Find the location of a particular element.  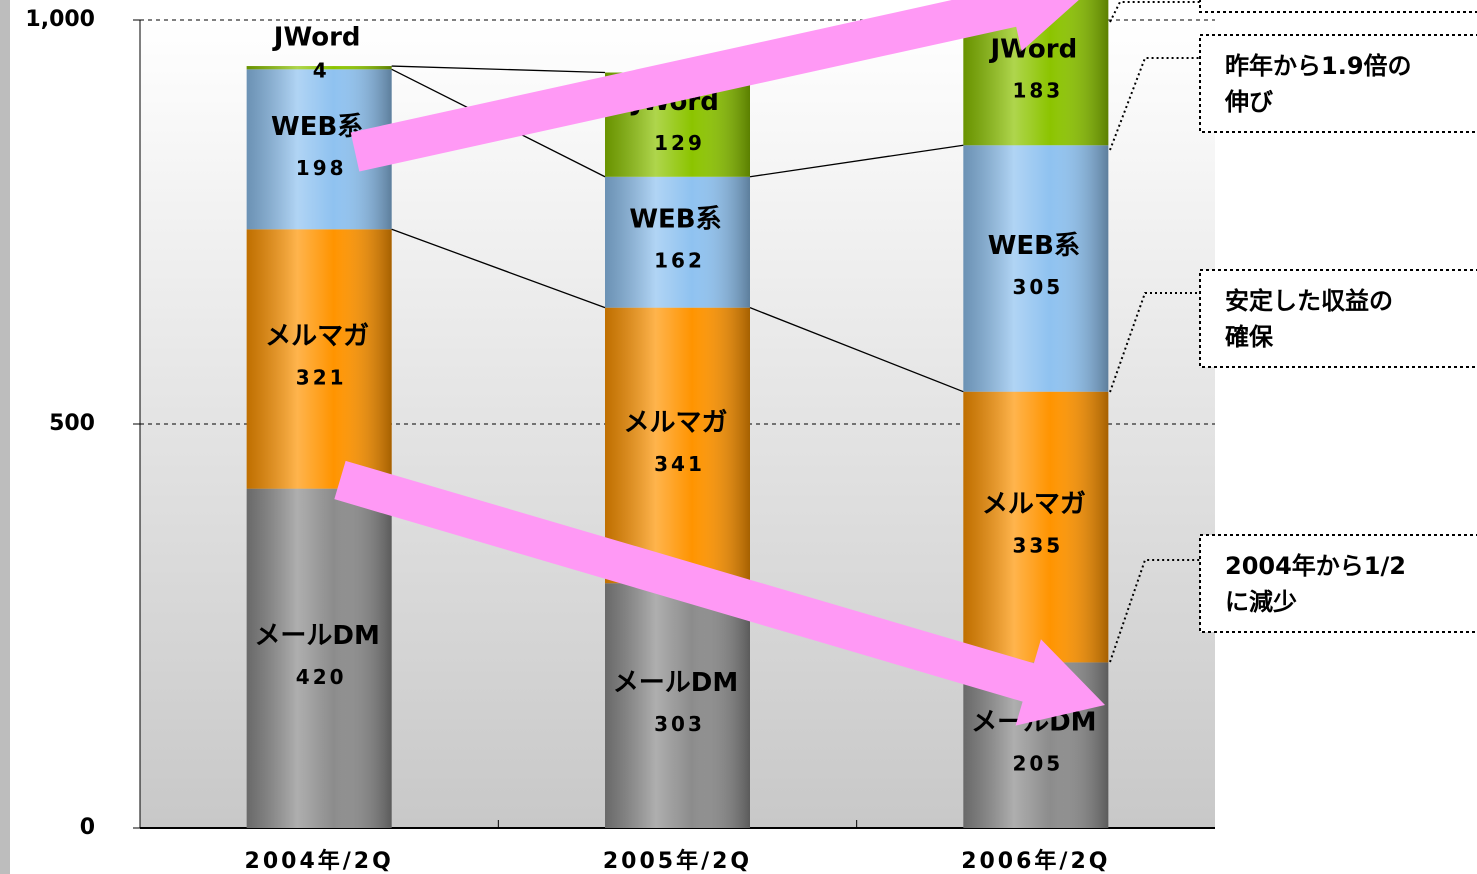

left-strip is located at coordinates (5, 437).